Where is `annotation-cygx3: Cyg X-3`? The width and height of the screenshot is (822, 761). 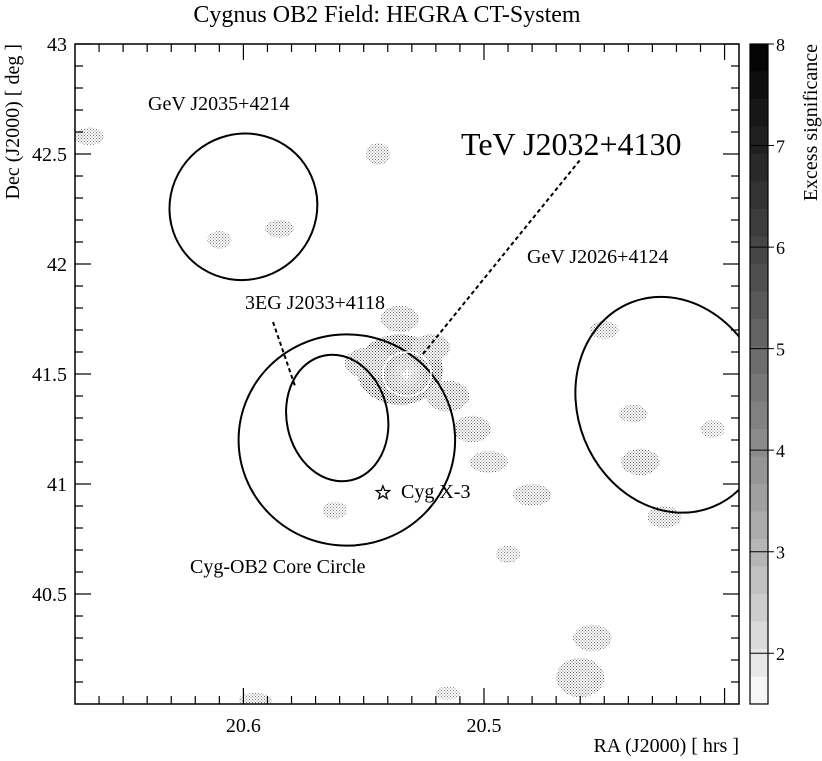
annotation-cygx3: Cyg X-3 is located at coordinates (435, 492).